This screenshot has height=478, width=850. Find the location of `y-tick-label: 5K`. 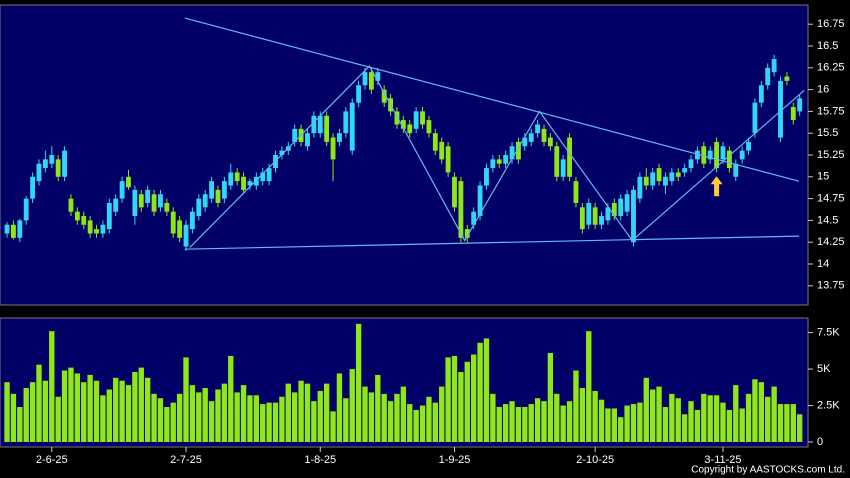

y-tick-label: 5K is located at coordinates (824, 369).